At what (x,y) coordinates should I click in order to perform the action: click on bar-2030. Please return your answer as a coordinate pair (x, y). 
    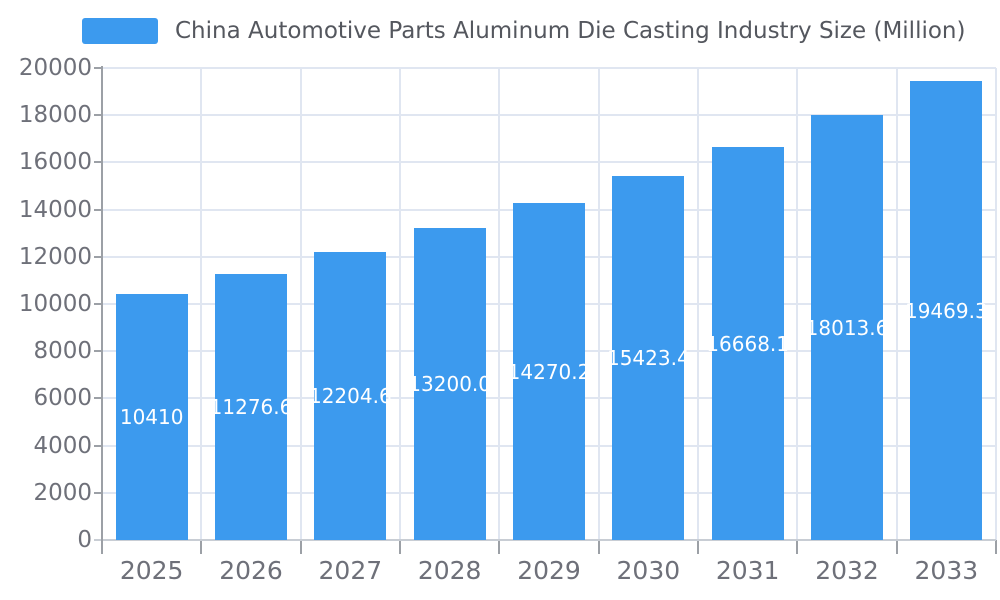
    Looking at the image, I should click on (648, 358).